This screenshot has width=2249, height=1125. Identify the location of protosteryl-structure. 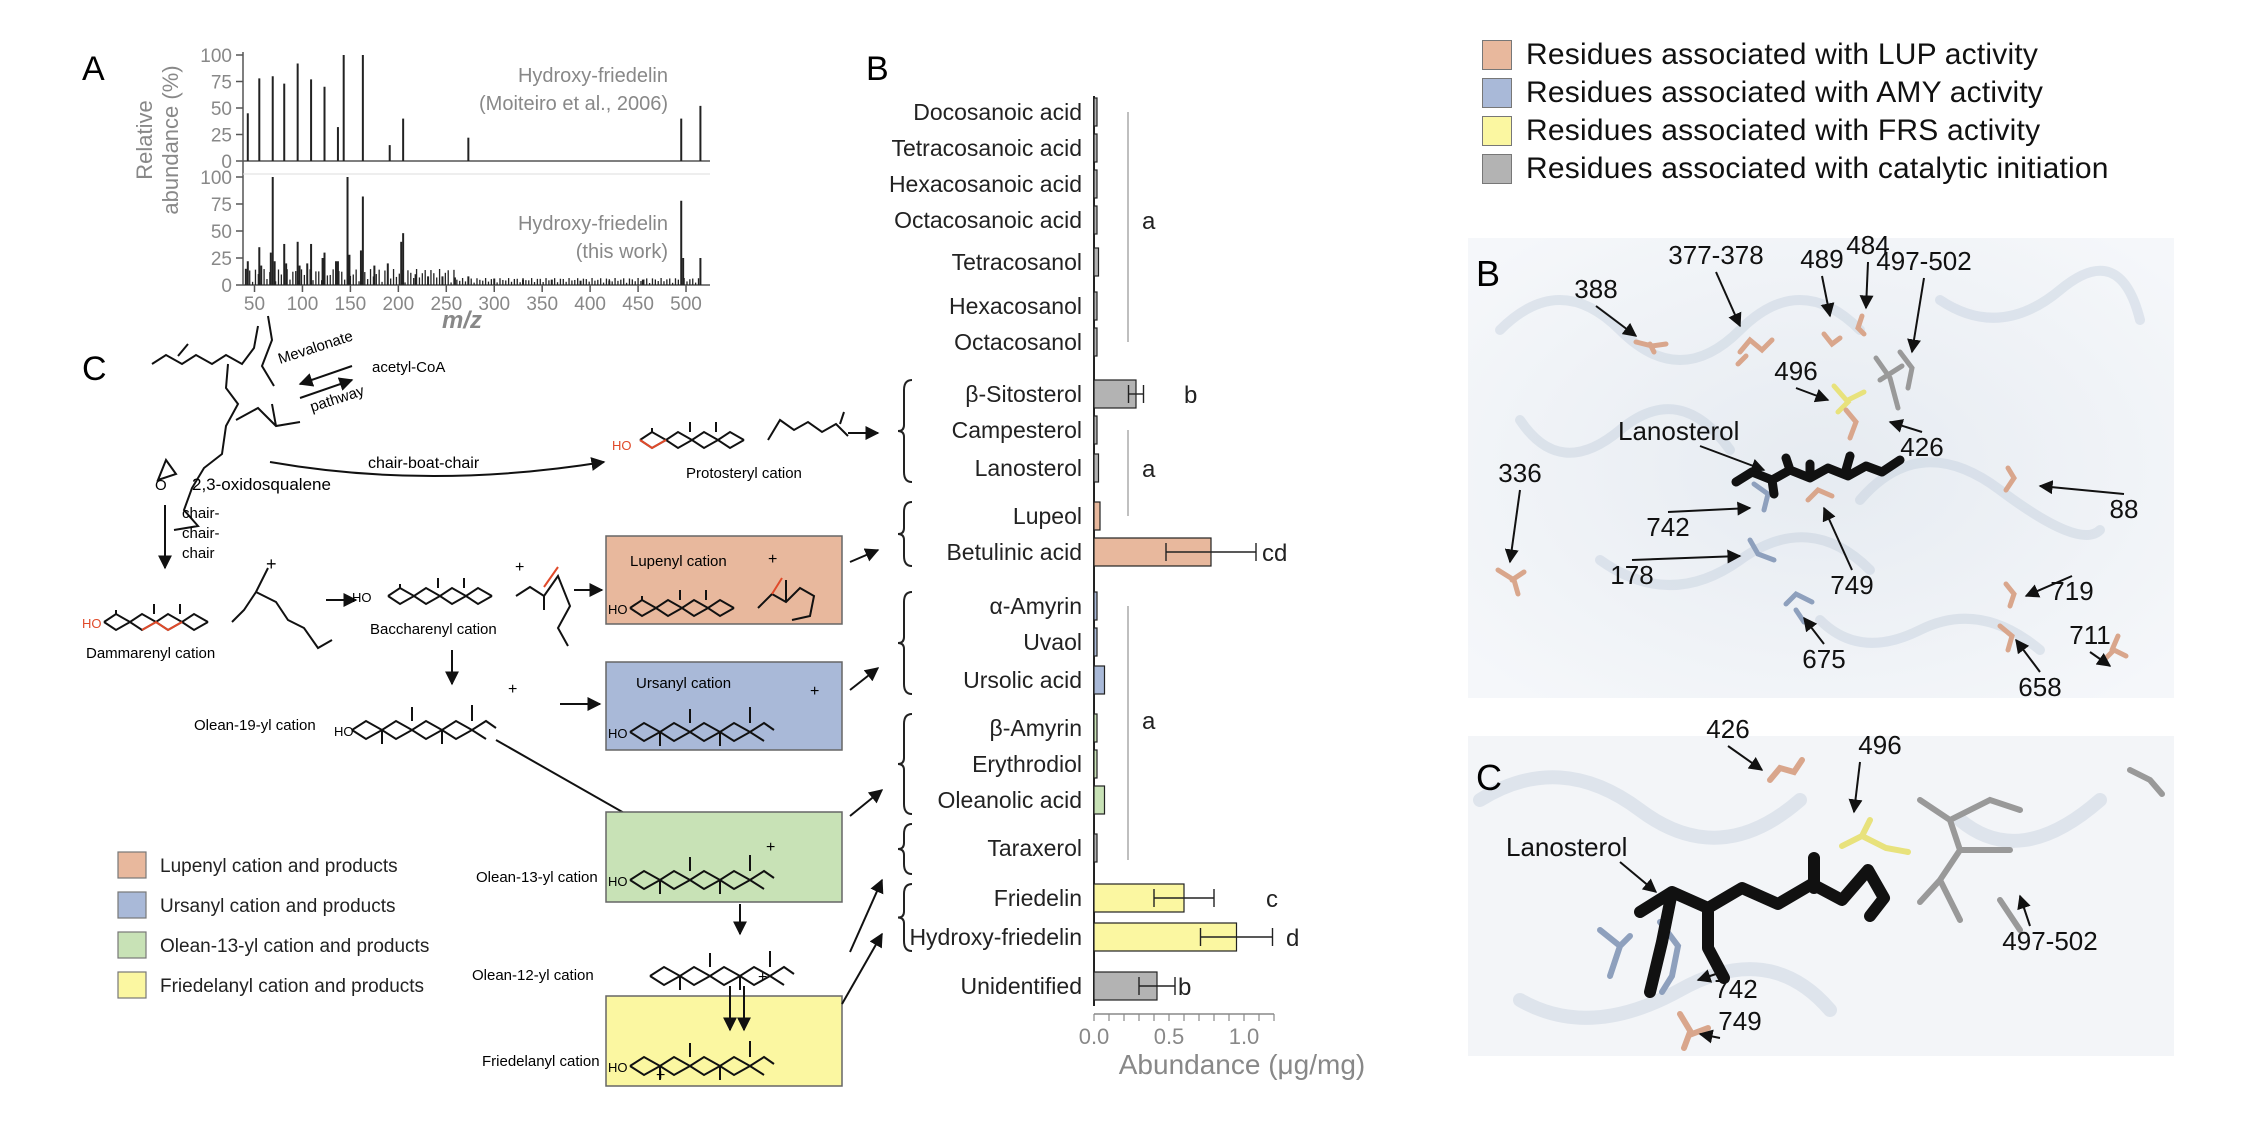
(744, 430).